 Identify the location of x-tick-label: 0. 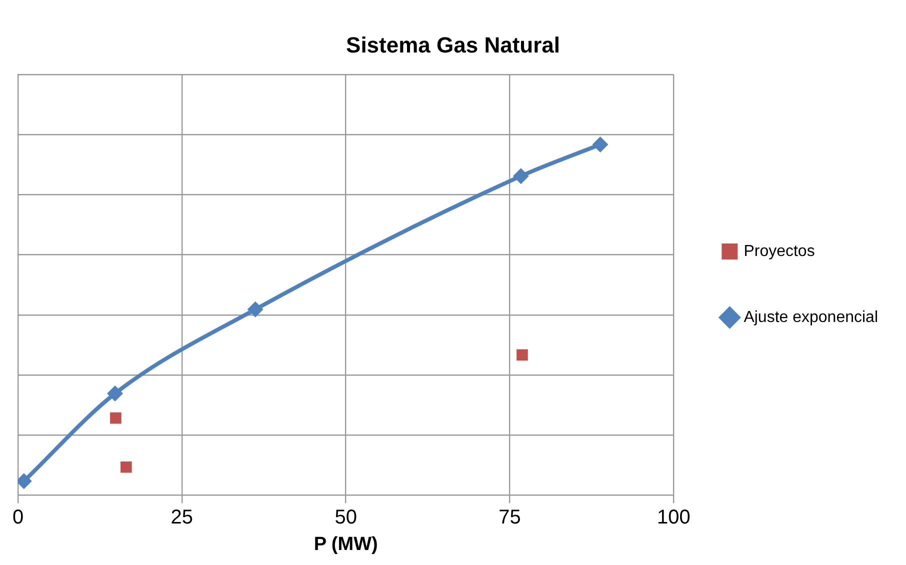
(18, 517).